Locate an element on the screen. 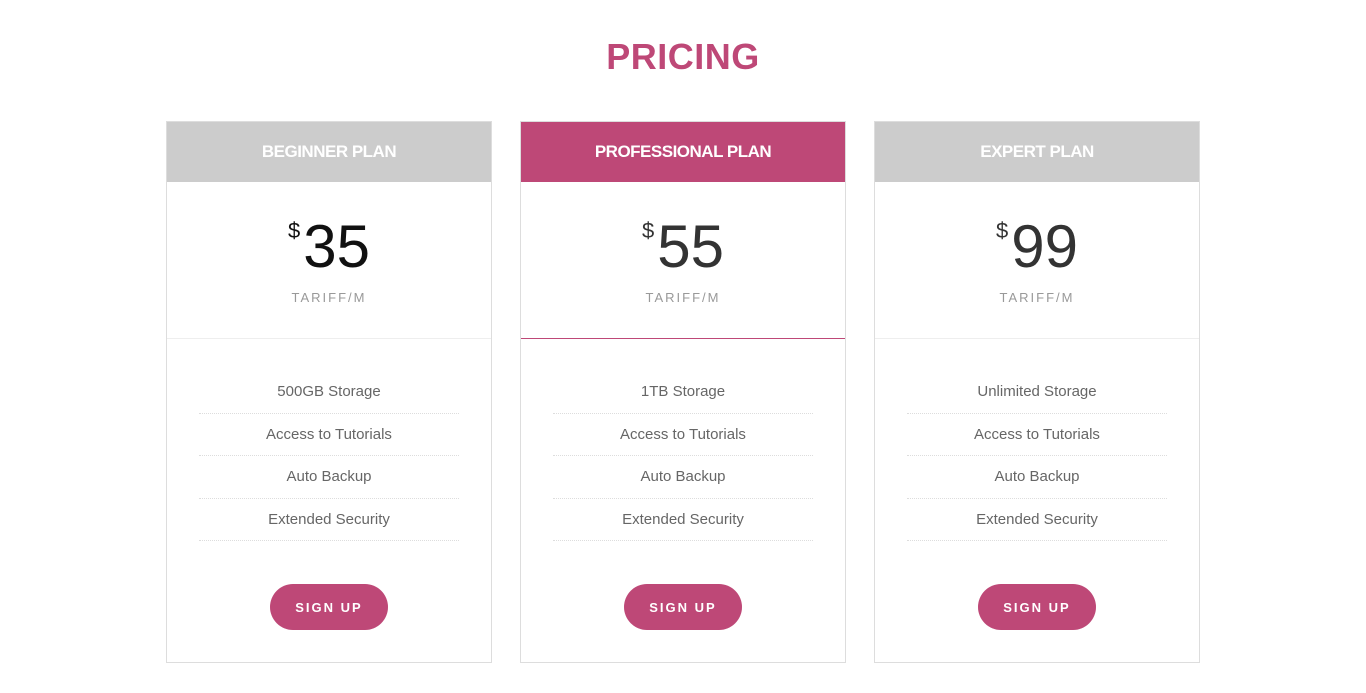  price: $99 is located at coordinates (1037, 246).